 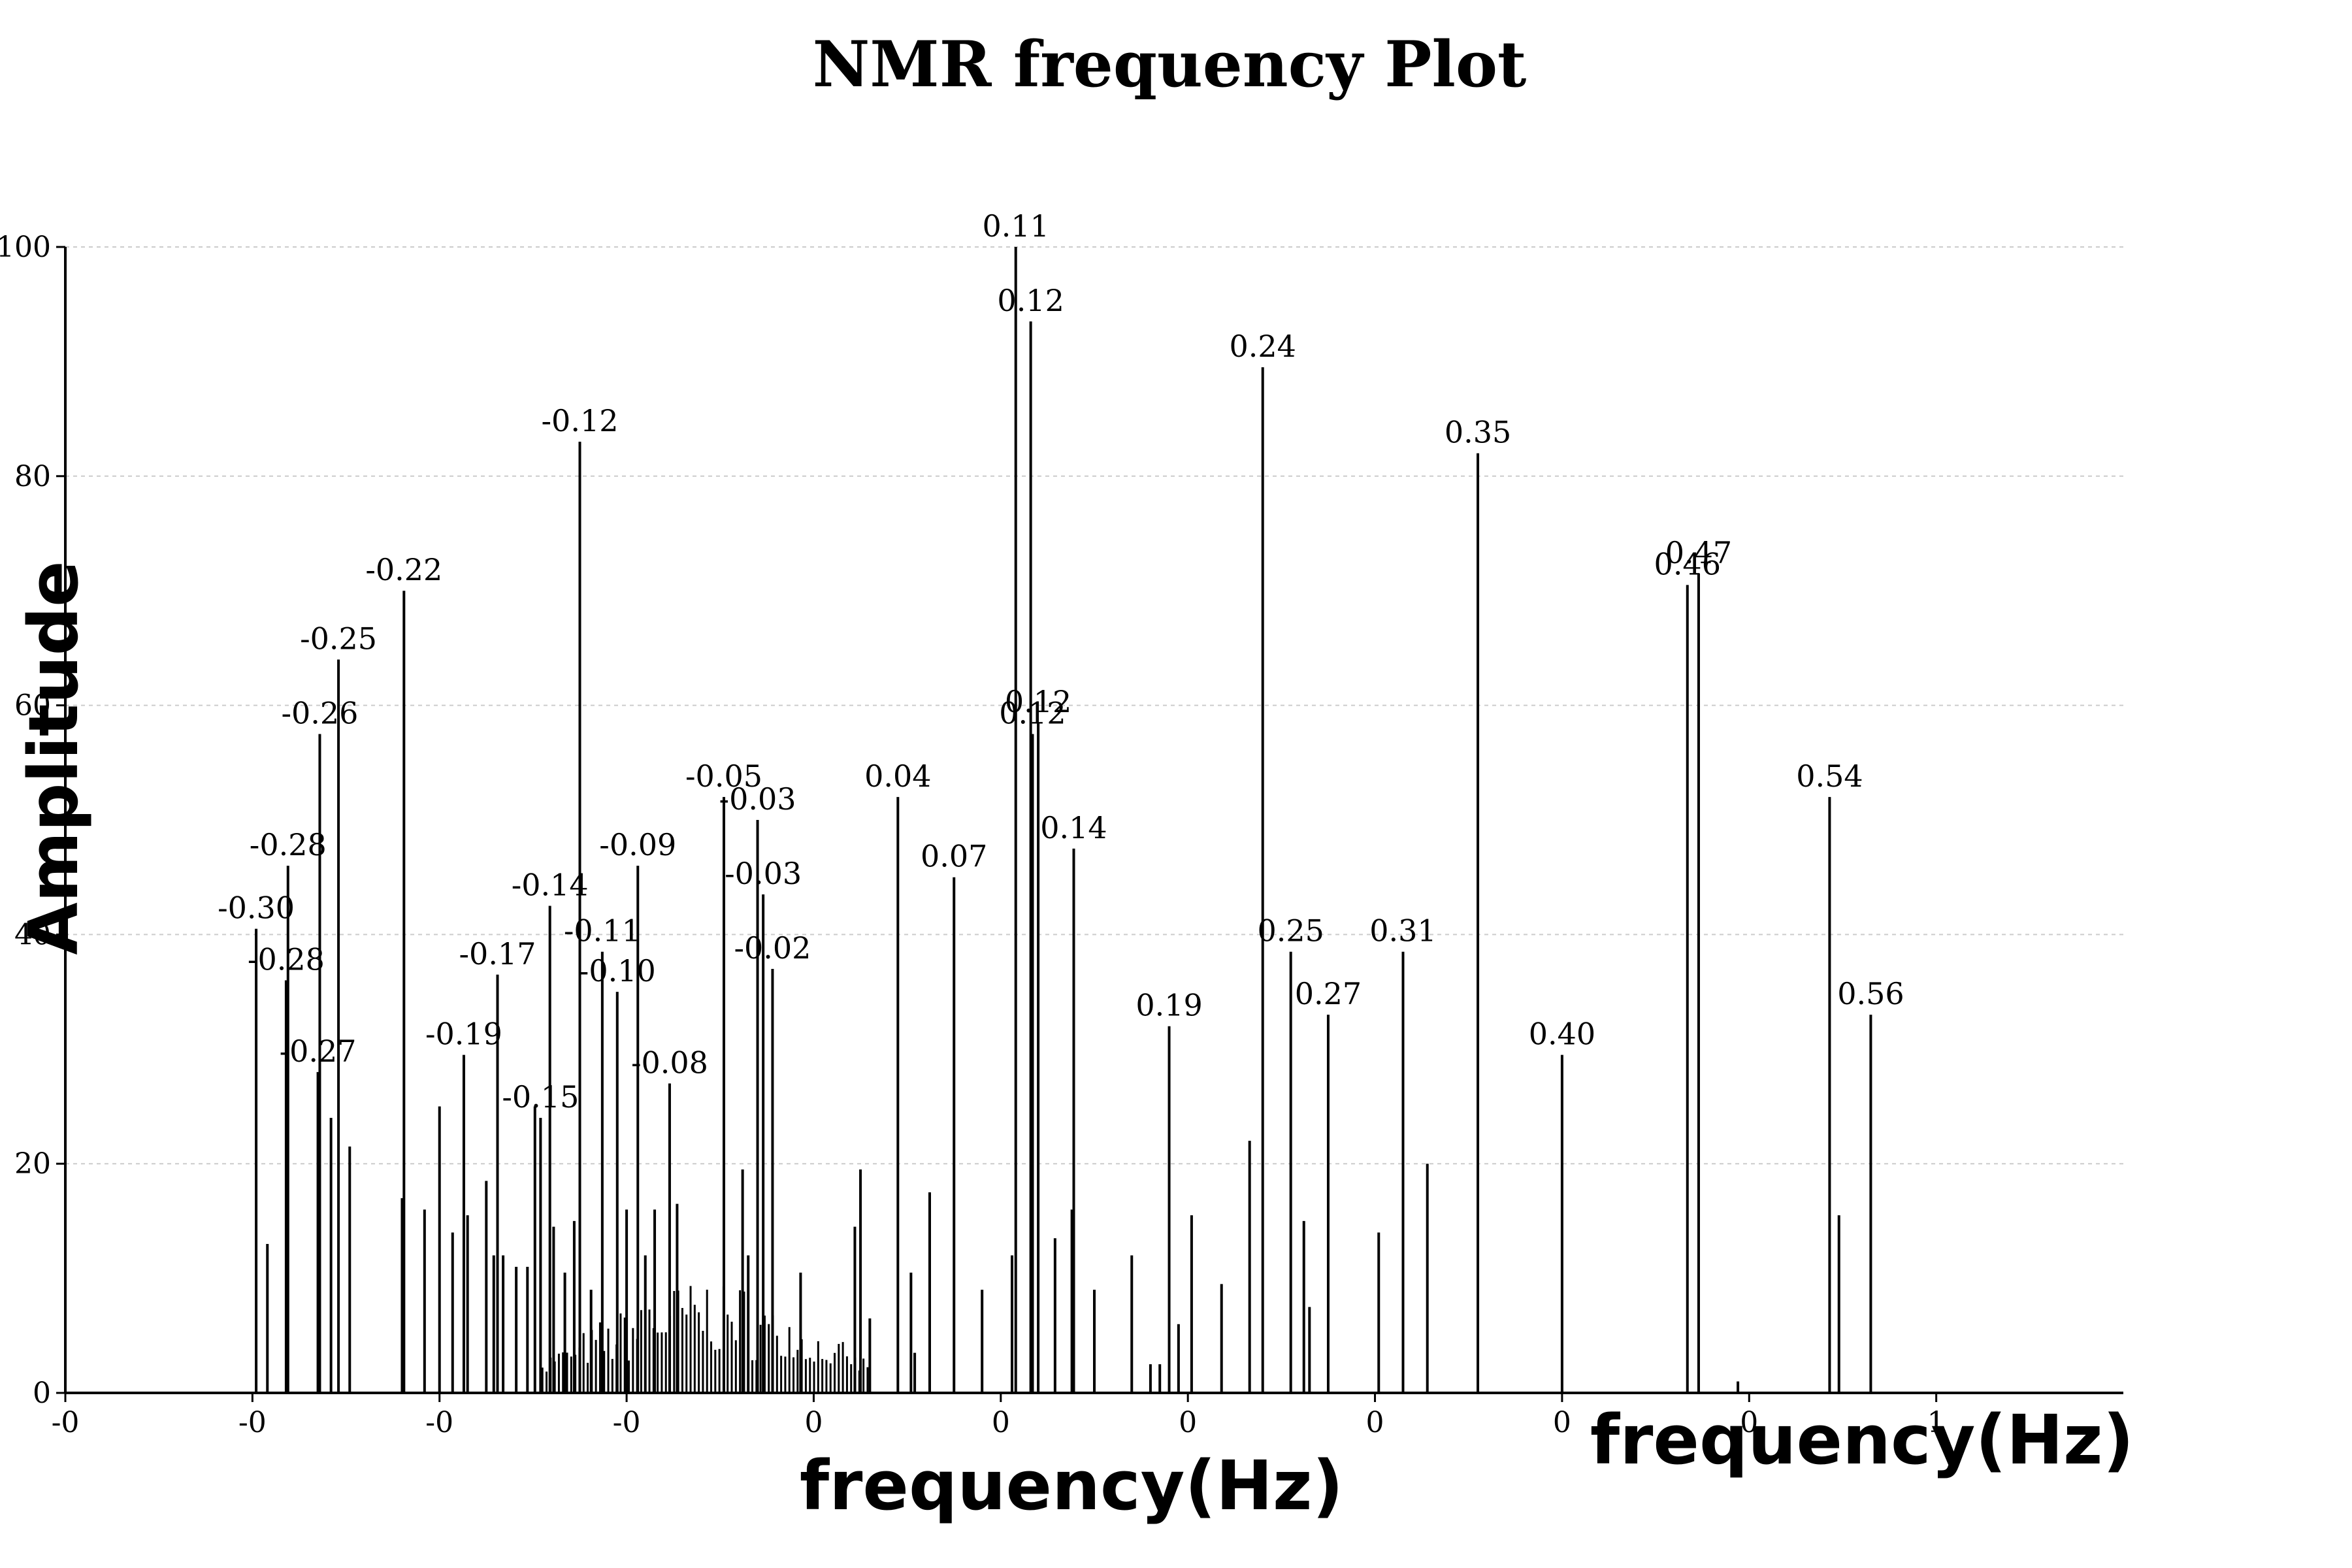 I want to click on peak-value-label: -0.25, so click(x=338, y=638).